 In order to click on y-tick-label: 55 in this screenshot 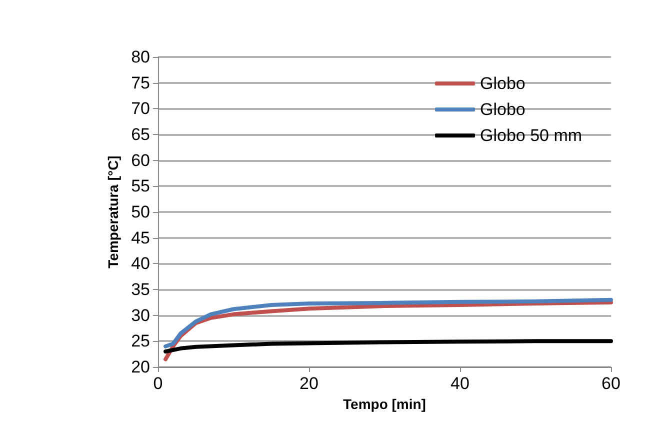, I will do `click(140, 186)`.